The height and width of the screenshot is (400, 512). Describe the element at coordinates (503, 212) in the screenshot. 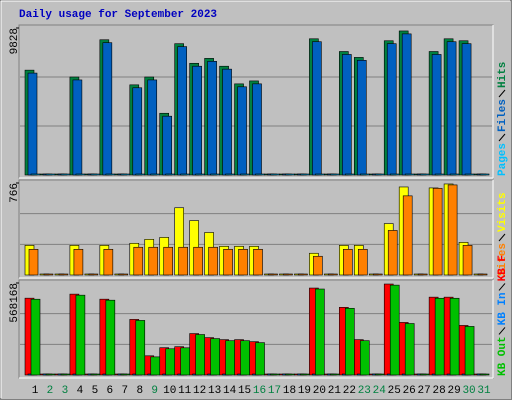

I see `legend-label: Visits` at that location.